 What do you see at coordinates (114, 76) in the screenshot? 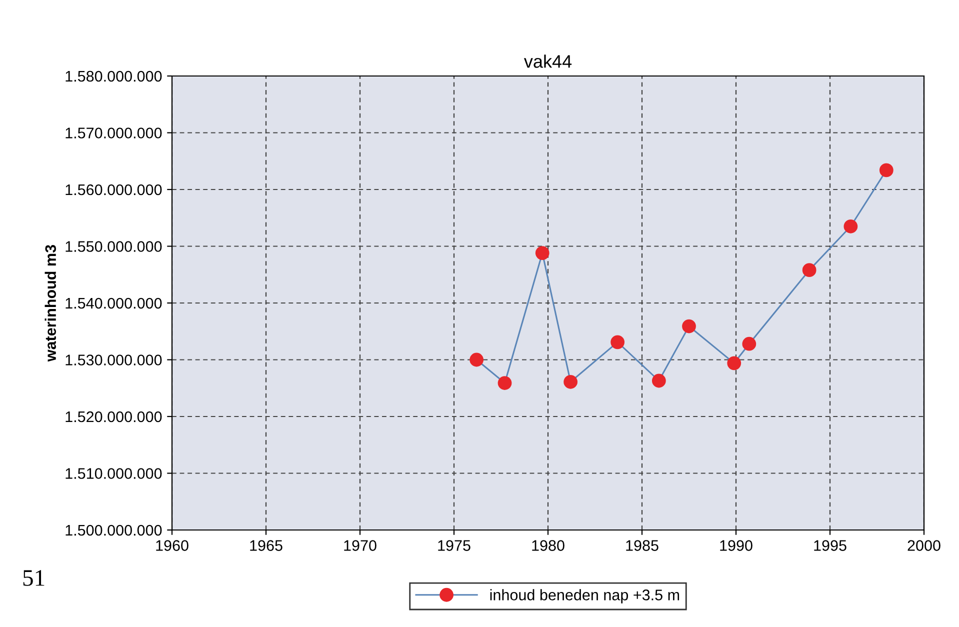
I see `y-tick-label: 1.580.000.000` at bounding box center [114, 76].